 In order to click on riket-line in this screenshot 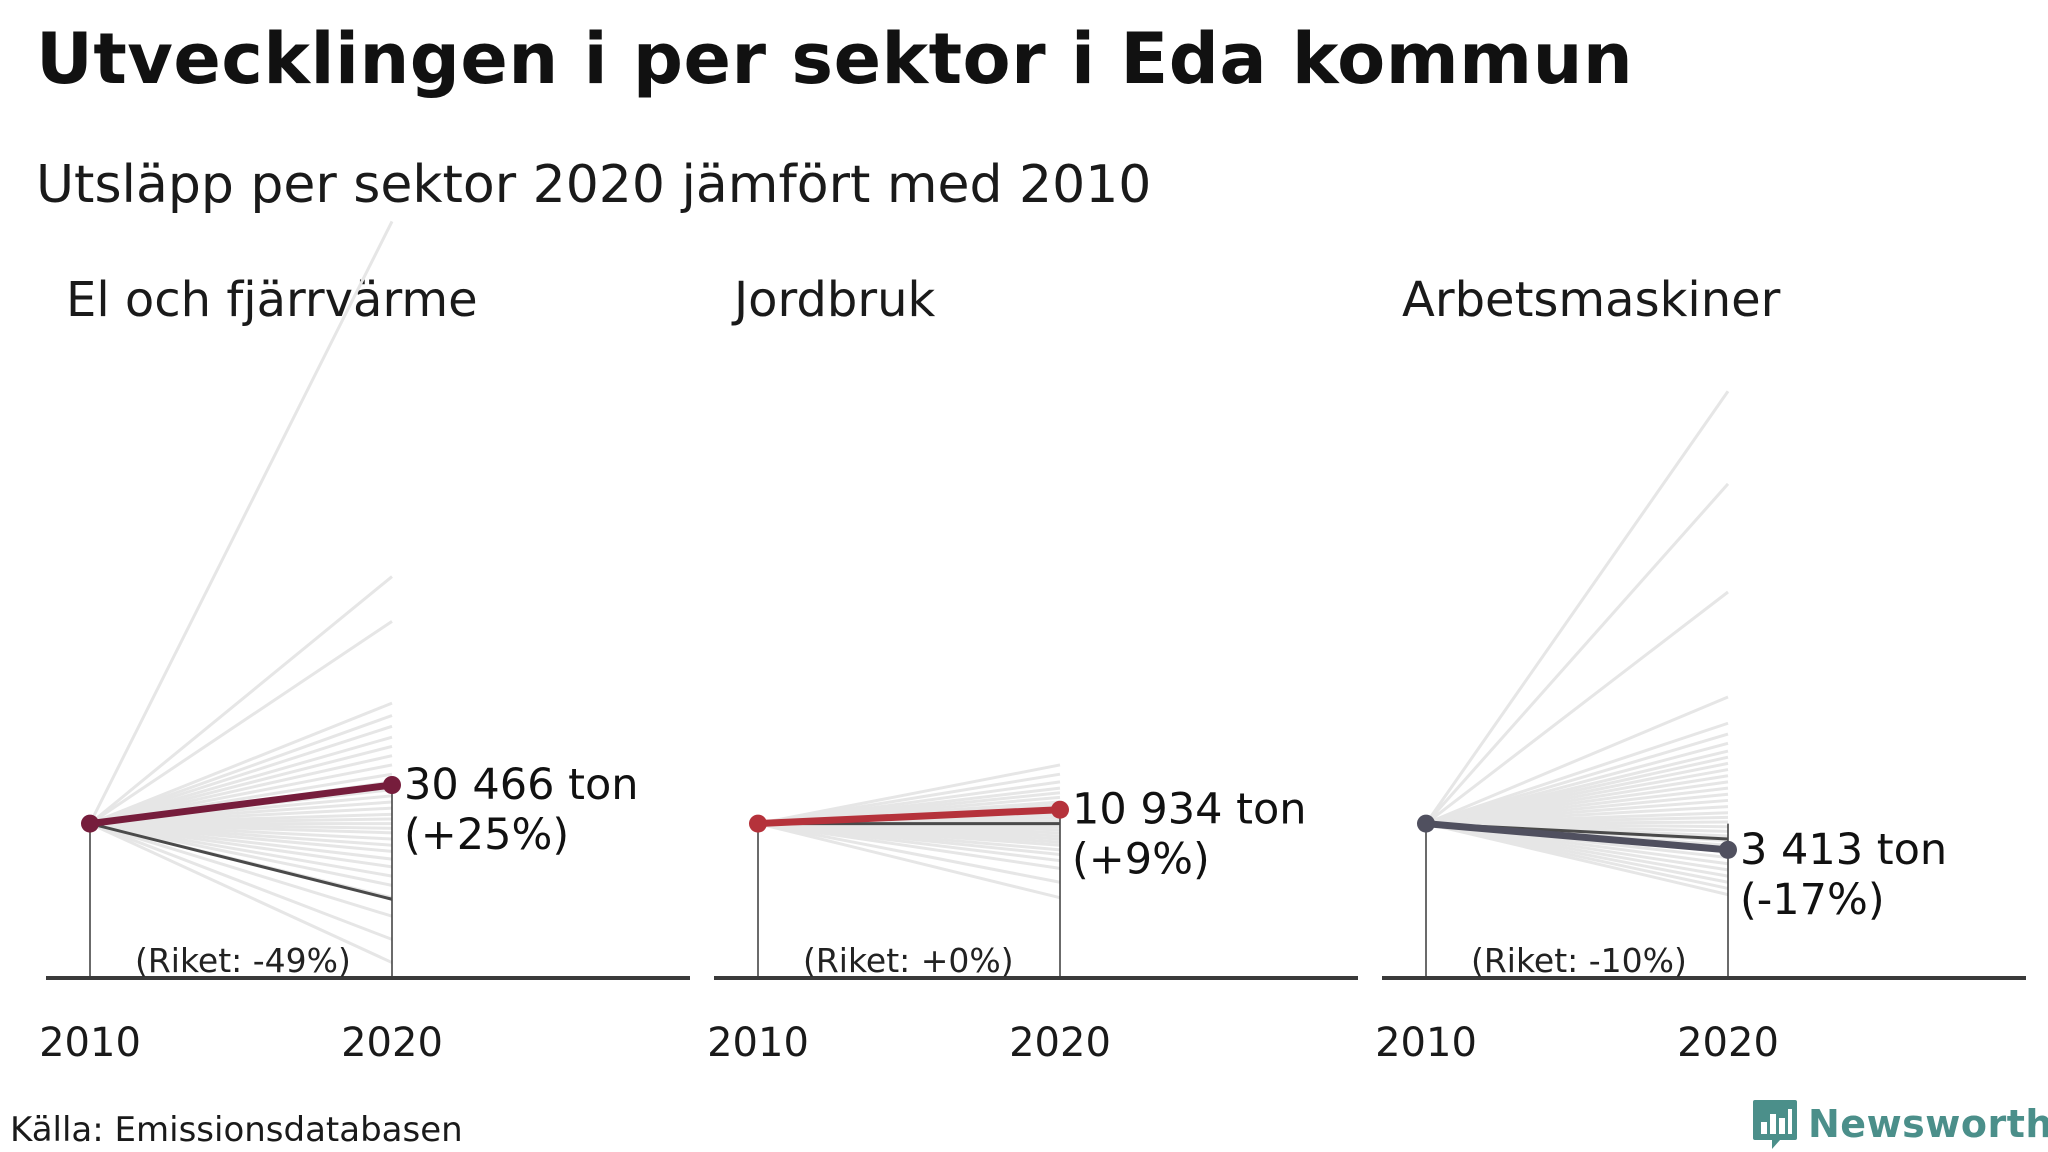, I will do `click(241, 861)`.